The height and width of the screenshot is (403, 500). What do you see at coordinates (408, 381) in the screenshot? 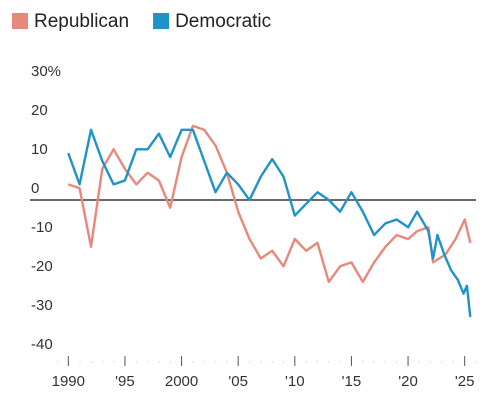
I see `x-tick-label: '20` at bounding box center [408, 381].